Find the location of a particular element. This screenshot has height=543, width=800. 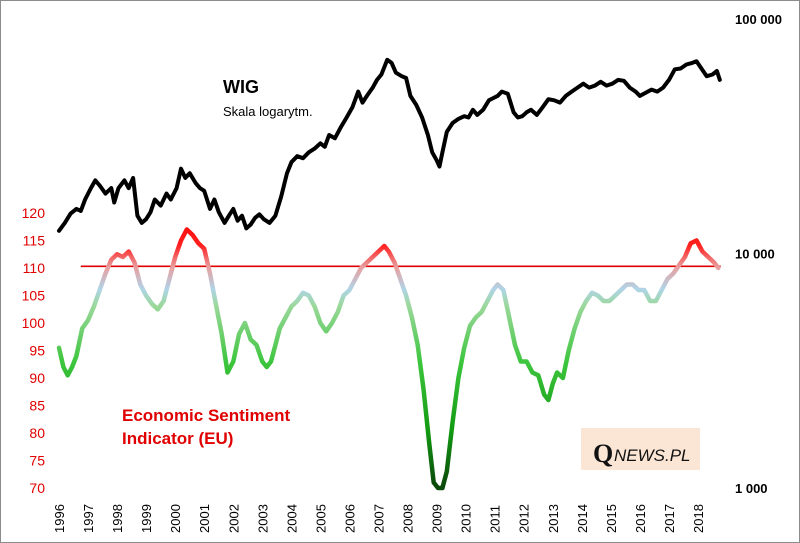

left-tick-label: 110 is located at coordinates (34, 268).